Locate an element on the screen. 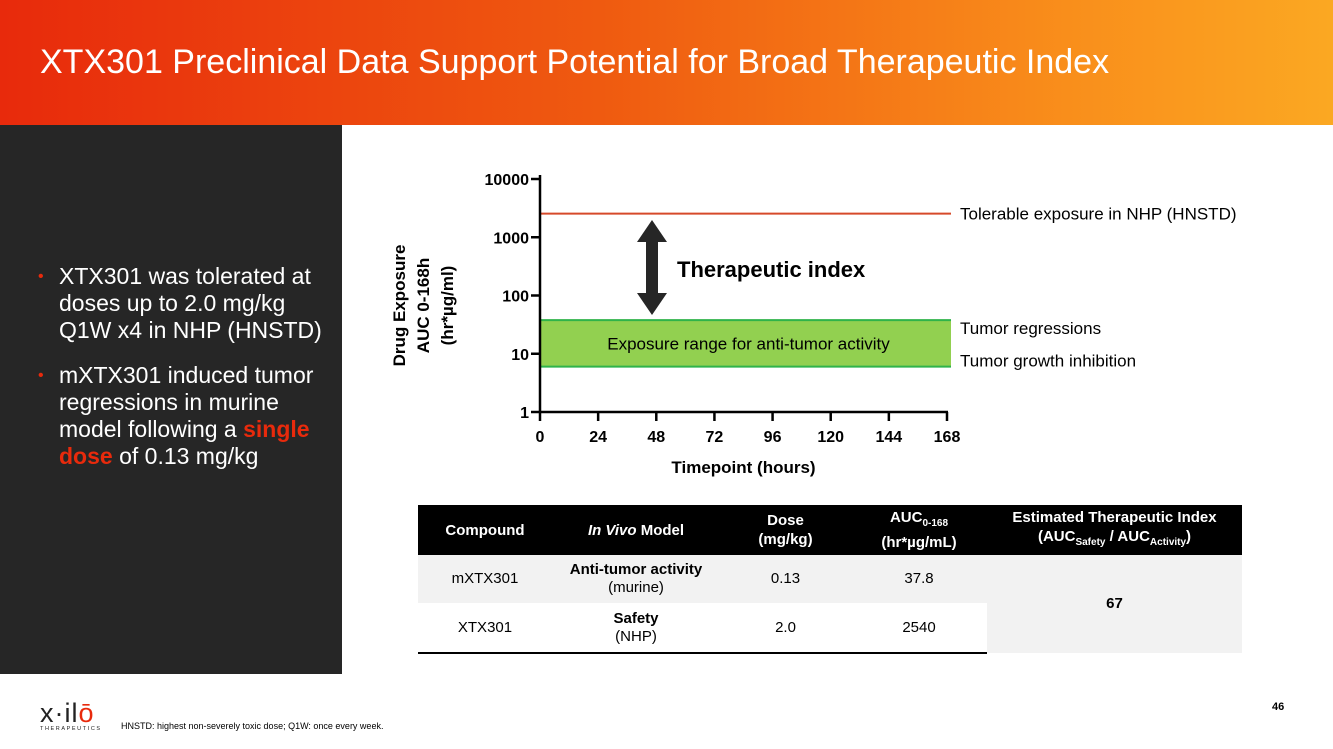 This screenshot has width=1333, height=749. cell-auc: 2540 is located at coordinates (919, 628).